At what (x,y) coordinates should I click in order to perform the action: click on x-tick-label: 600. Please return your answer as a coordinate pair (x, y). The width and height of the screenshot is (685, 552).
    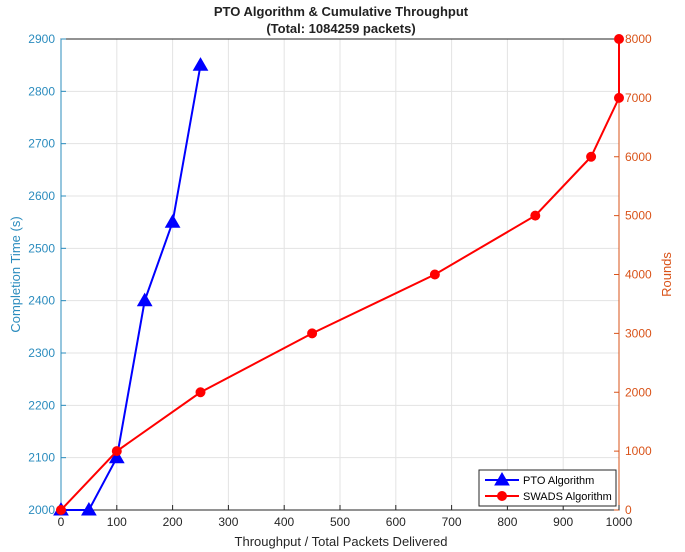
    Looking at the image, I should click on (396, 522).